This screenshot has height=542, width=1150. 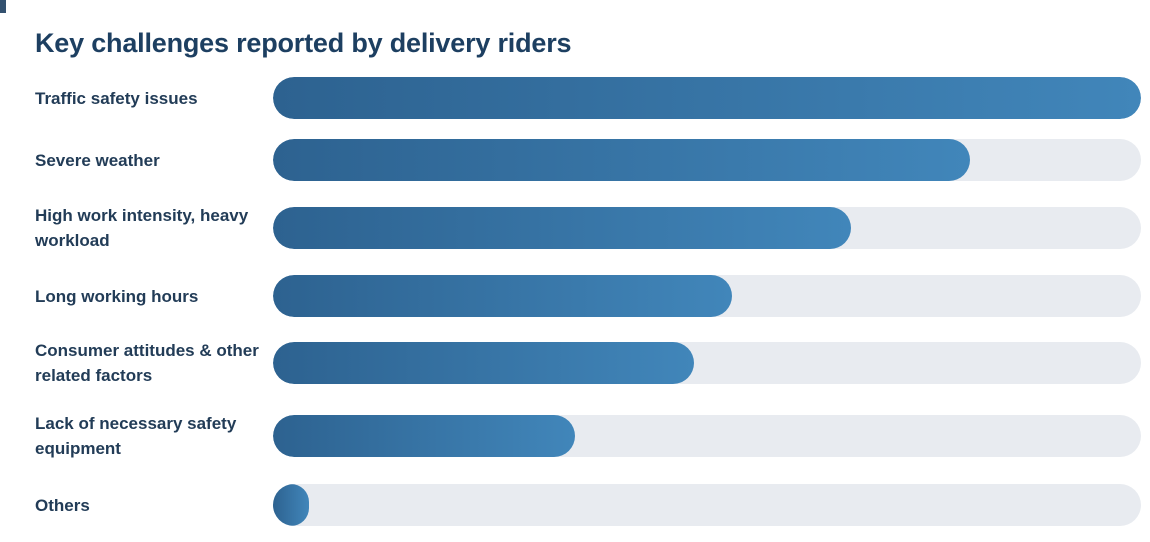 I want to click on bar-row: Traffic safety issues, so click(x=588, y=98).